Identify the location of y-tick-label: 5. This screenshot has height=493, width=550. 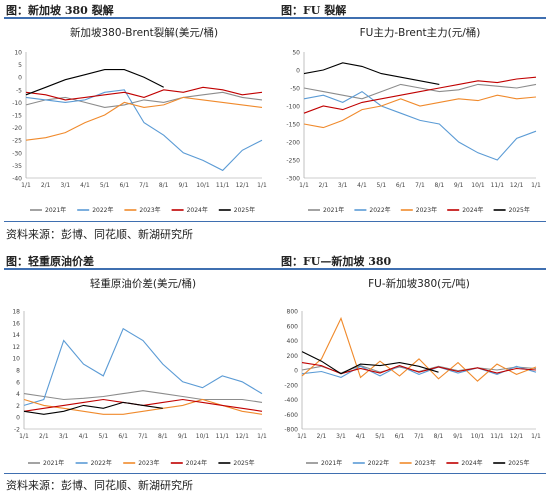
(20, 65).